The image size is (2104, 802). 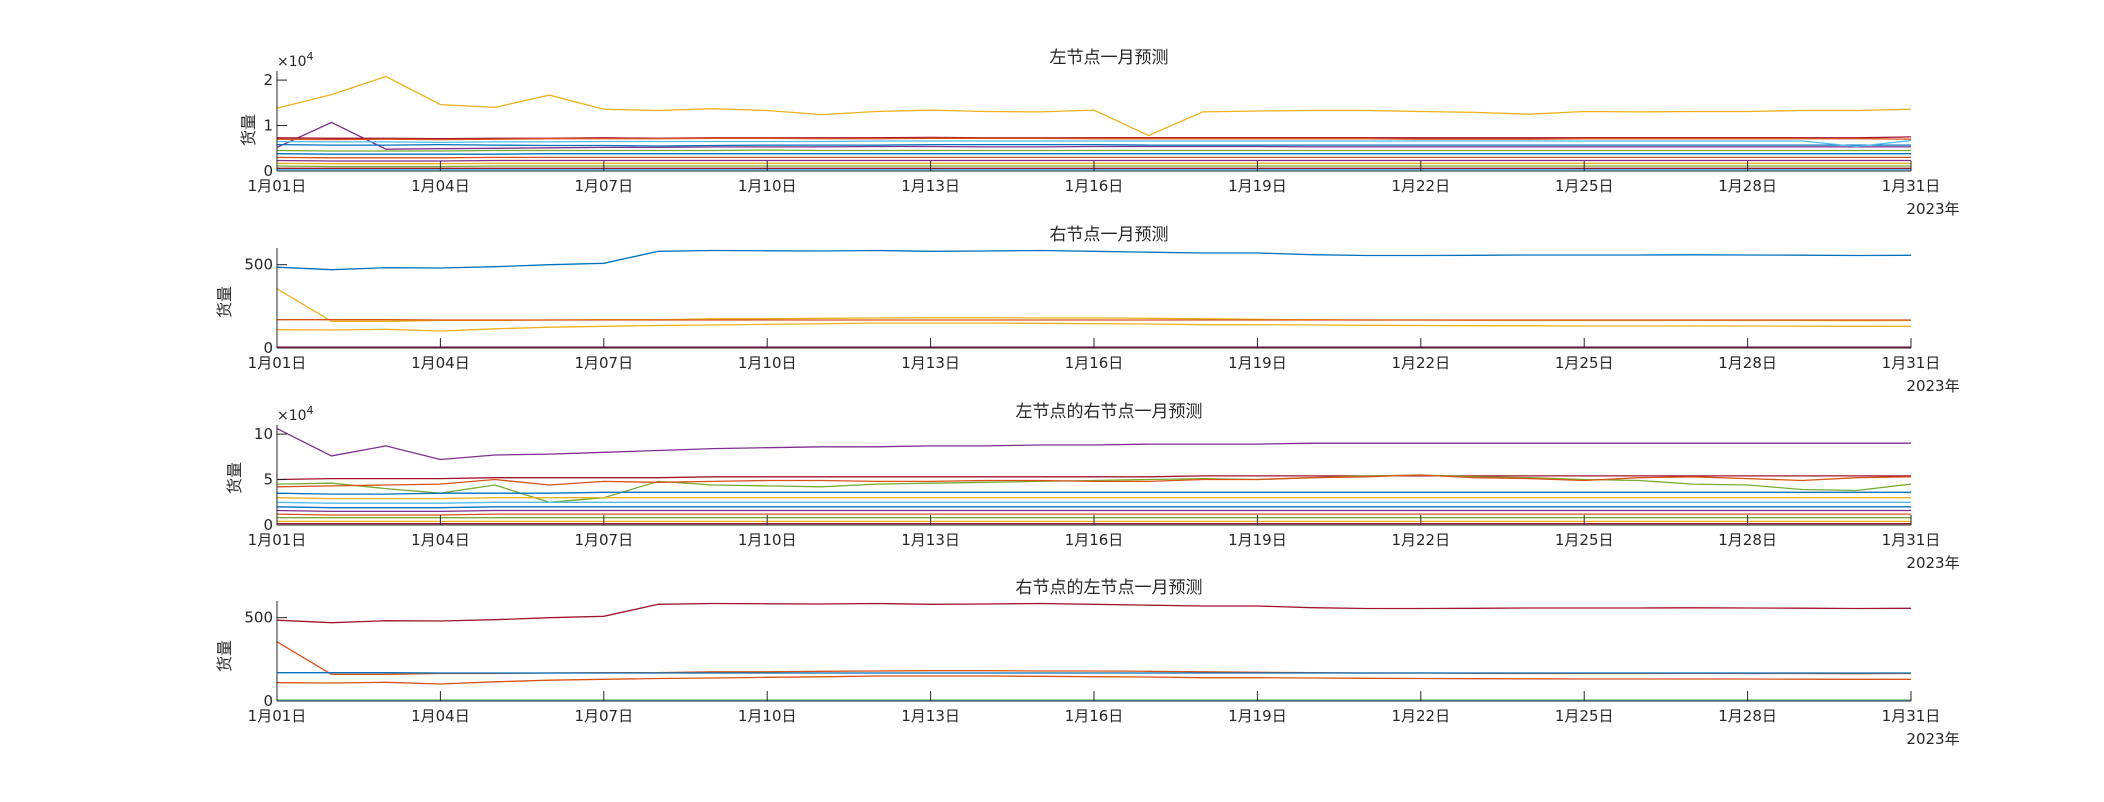 What do you see at coordinates (268, 480) in the screenshot?
I see `y-tick-label: 5` at bounding box center [268, 480].